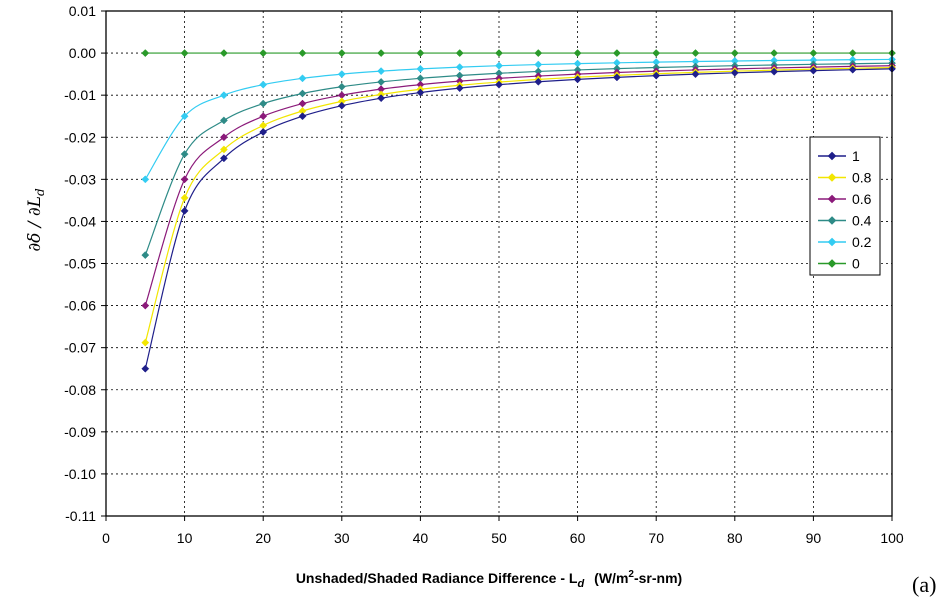  Describe the element at coordinates (735, 538) in the screenshot. I see `x-tick-label: 80` at that location.